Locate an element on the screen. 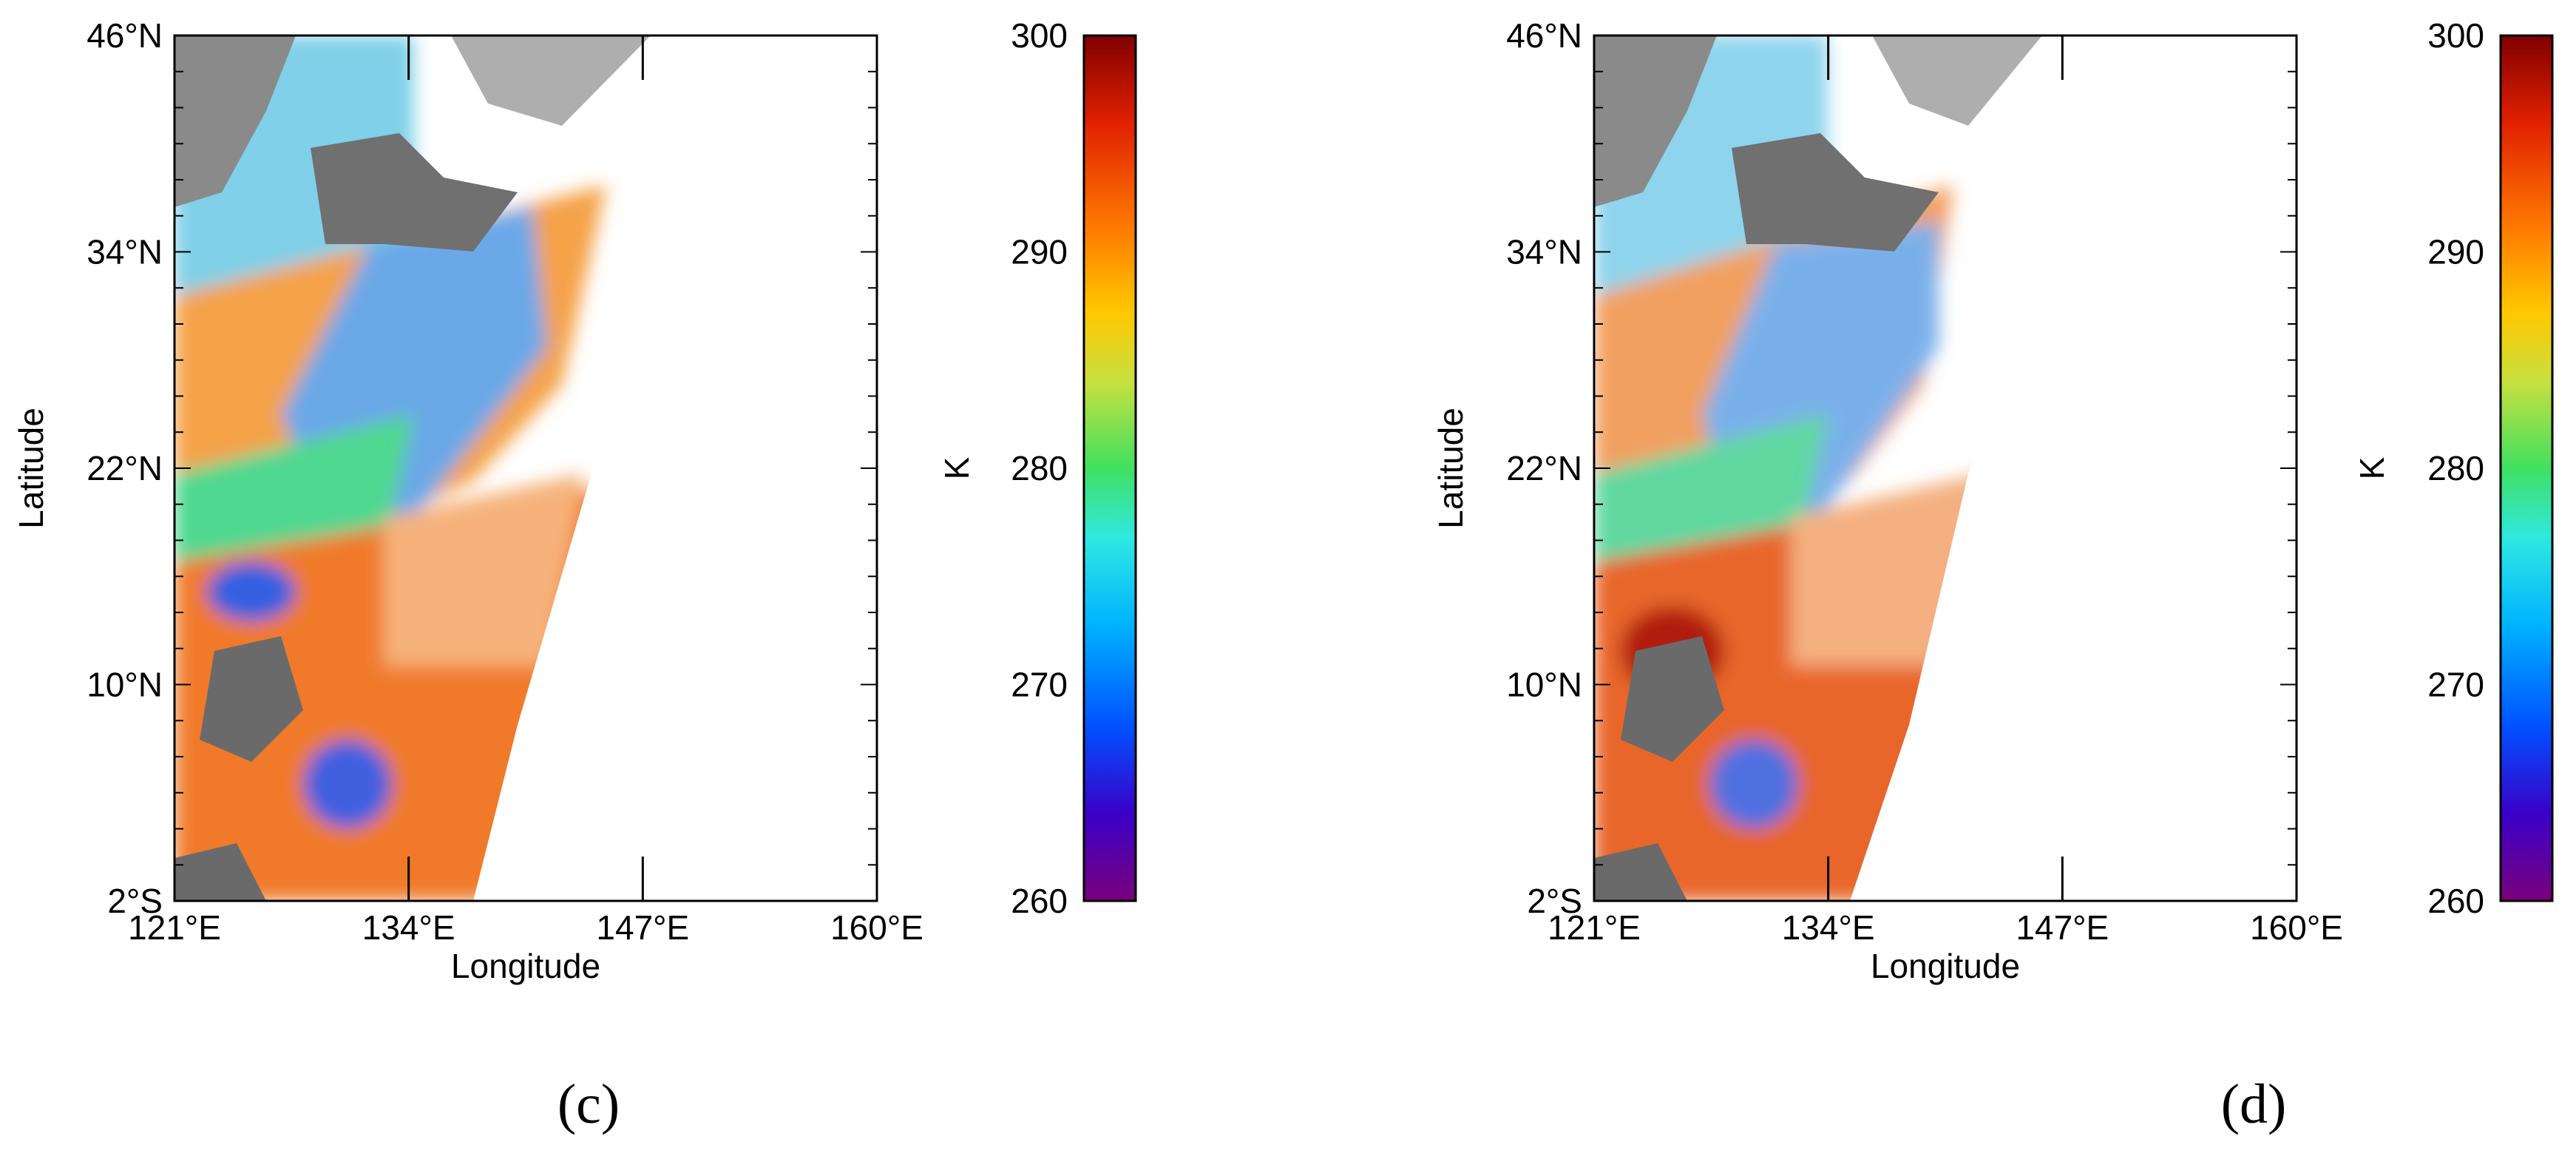 The height and width of the screenshot is (1162, 2576). colorbar-c is located at coordinates (1109, 468).